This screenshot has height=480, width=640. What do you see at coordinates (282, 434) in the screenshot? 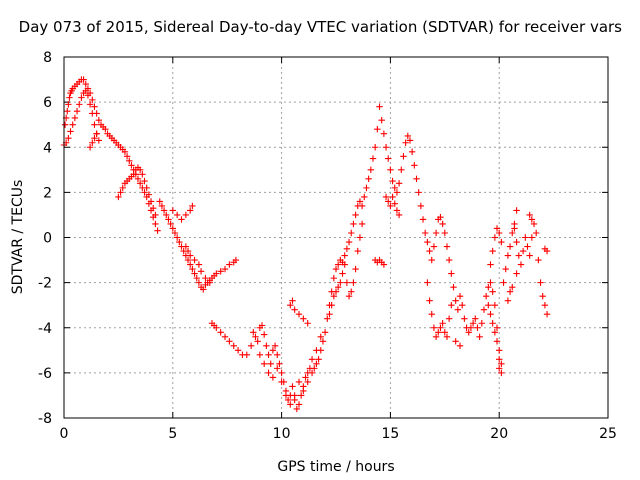
I see `x-tick-label: 10` at bounding box center [282, 434].